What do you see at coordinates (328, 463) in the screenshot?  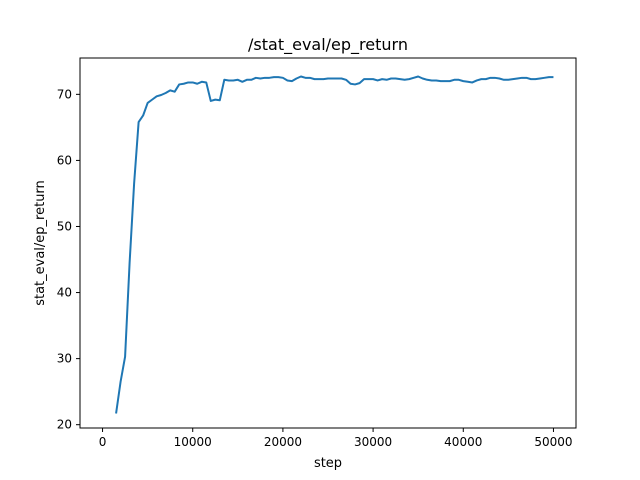 I see `x-axis-label: step` at bounding box center [328, 463].